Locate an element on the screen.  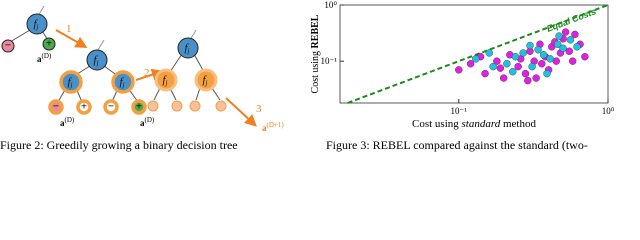
step-number: 3 is located at coordinates (259, 109).